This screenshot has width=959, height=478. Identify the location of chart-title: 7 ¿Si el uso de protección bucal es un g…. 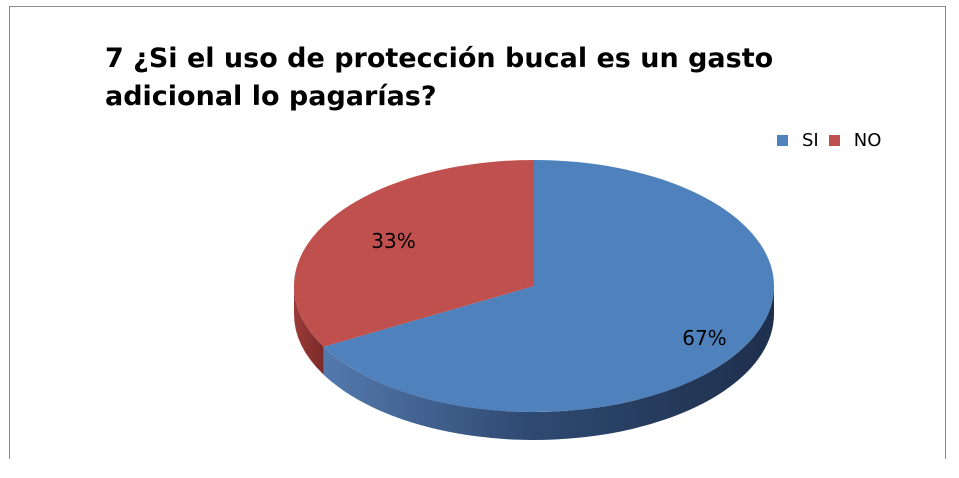
(439, 77).